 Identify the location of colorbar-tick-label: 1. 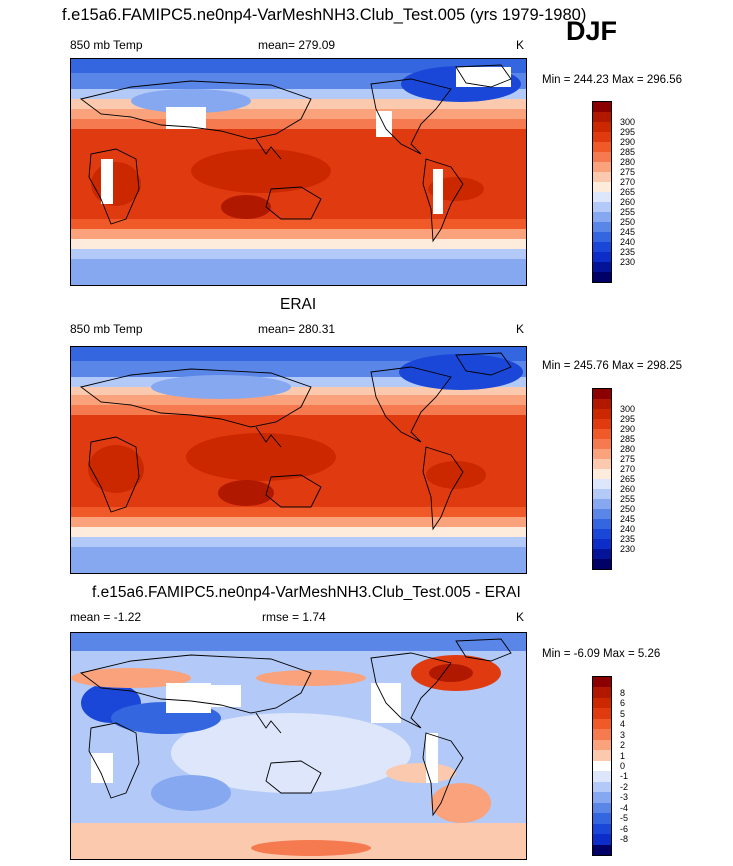
(623, 755).